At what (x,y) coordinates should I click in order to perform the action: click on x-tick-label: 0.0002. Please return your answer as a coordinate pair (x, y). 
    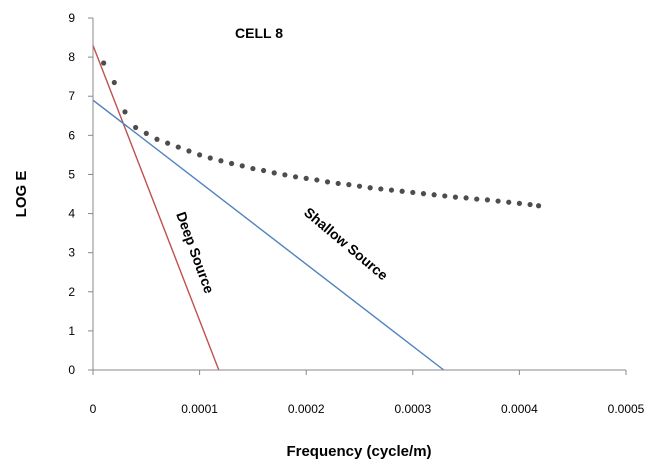
    Looking at the image, I should click on (306, 409).